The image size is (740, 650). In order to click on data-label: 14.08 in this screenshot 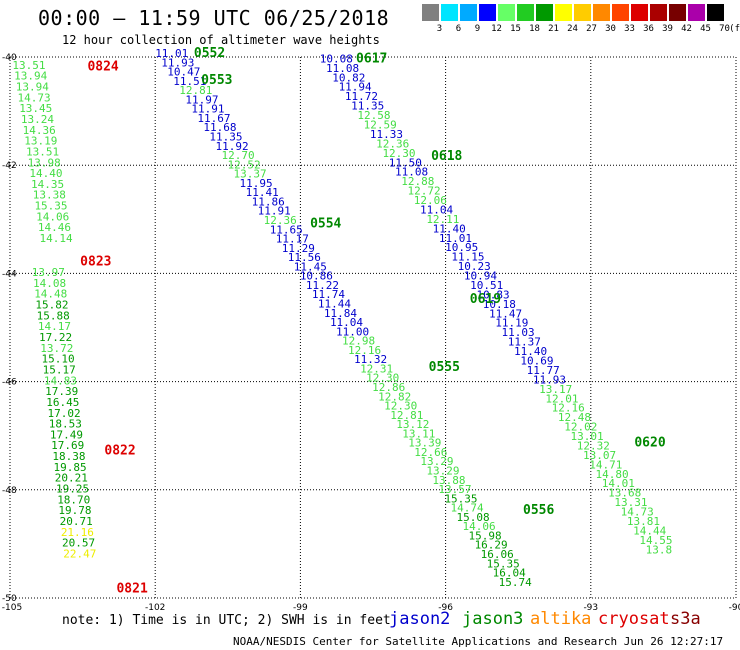, I will do `click(49, 283)`.